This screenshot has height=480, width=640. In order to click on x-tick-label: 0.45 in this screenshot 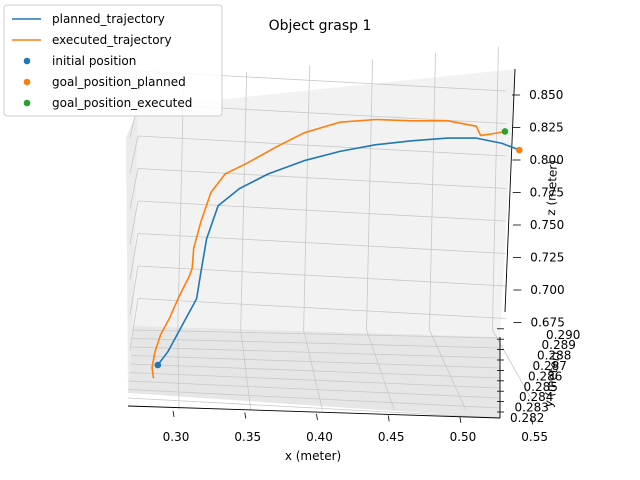, I will do `click(391, 437)`.